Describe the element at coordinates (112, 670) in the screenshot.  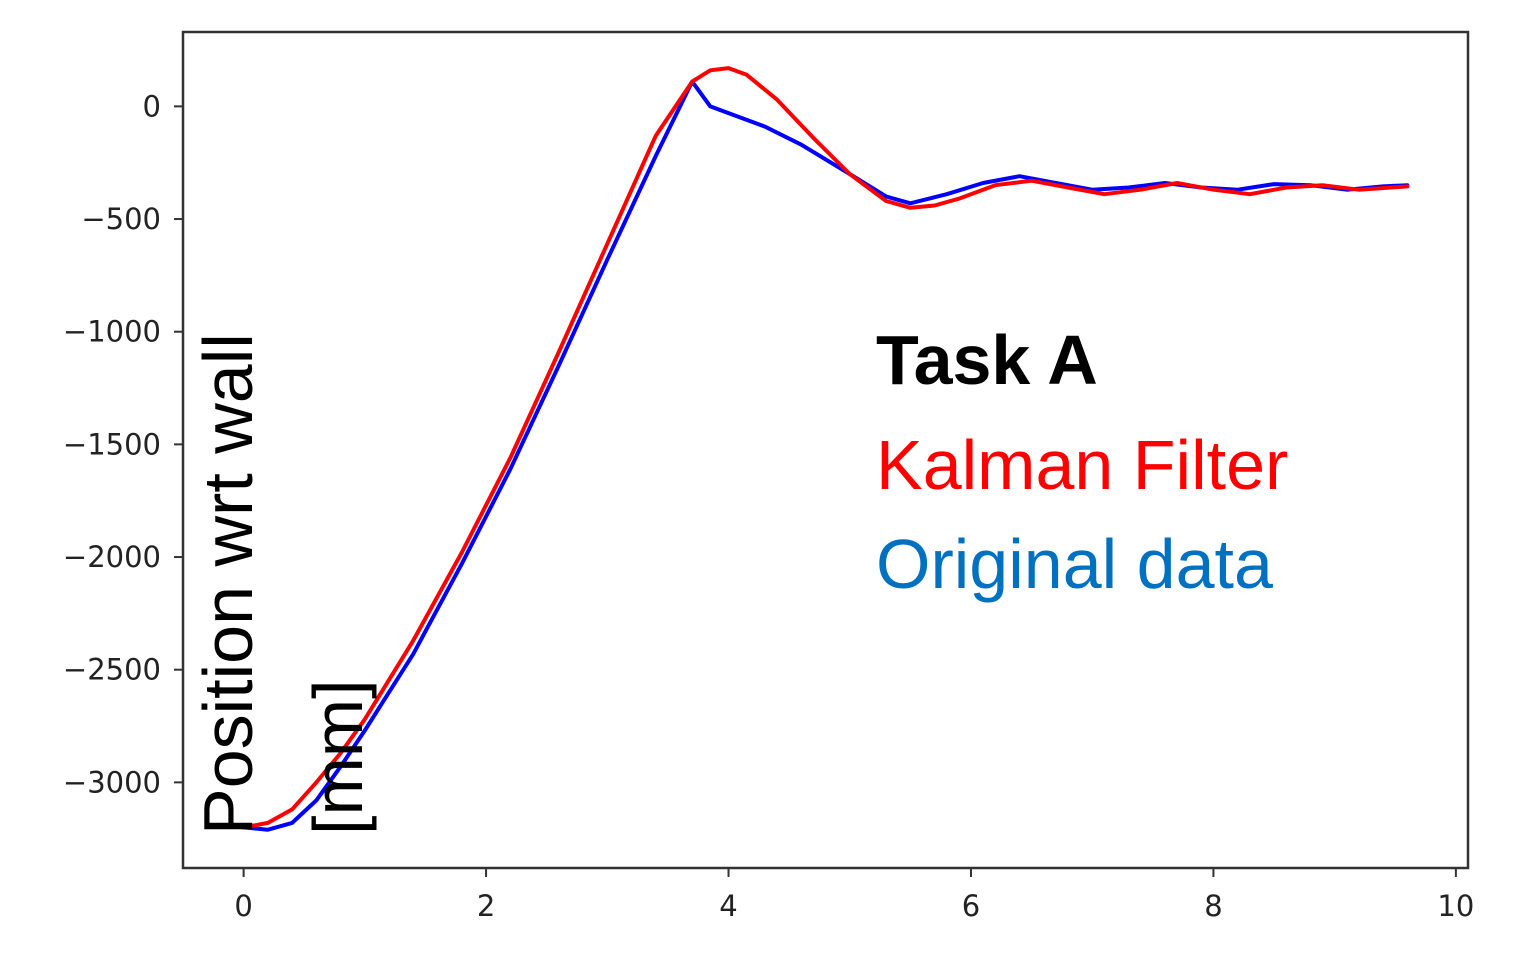
I see `y-tick-label: −2500` at that location.